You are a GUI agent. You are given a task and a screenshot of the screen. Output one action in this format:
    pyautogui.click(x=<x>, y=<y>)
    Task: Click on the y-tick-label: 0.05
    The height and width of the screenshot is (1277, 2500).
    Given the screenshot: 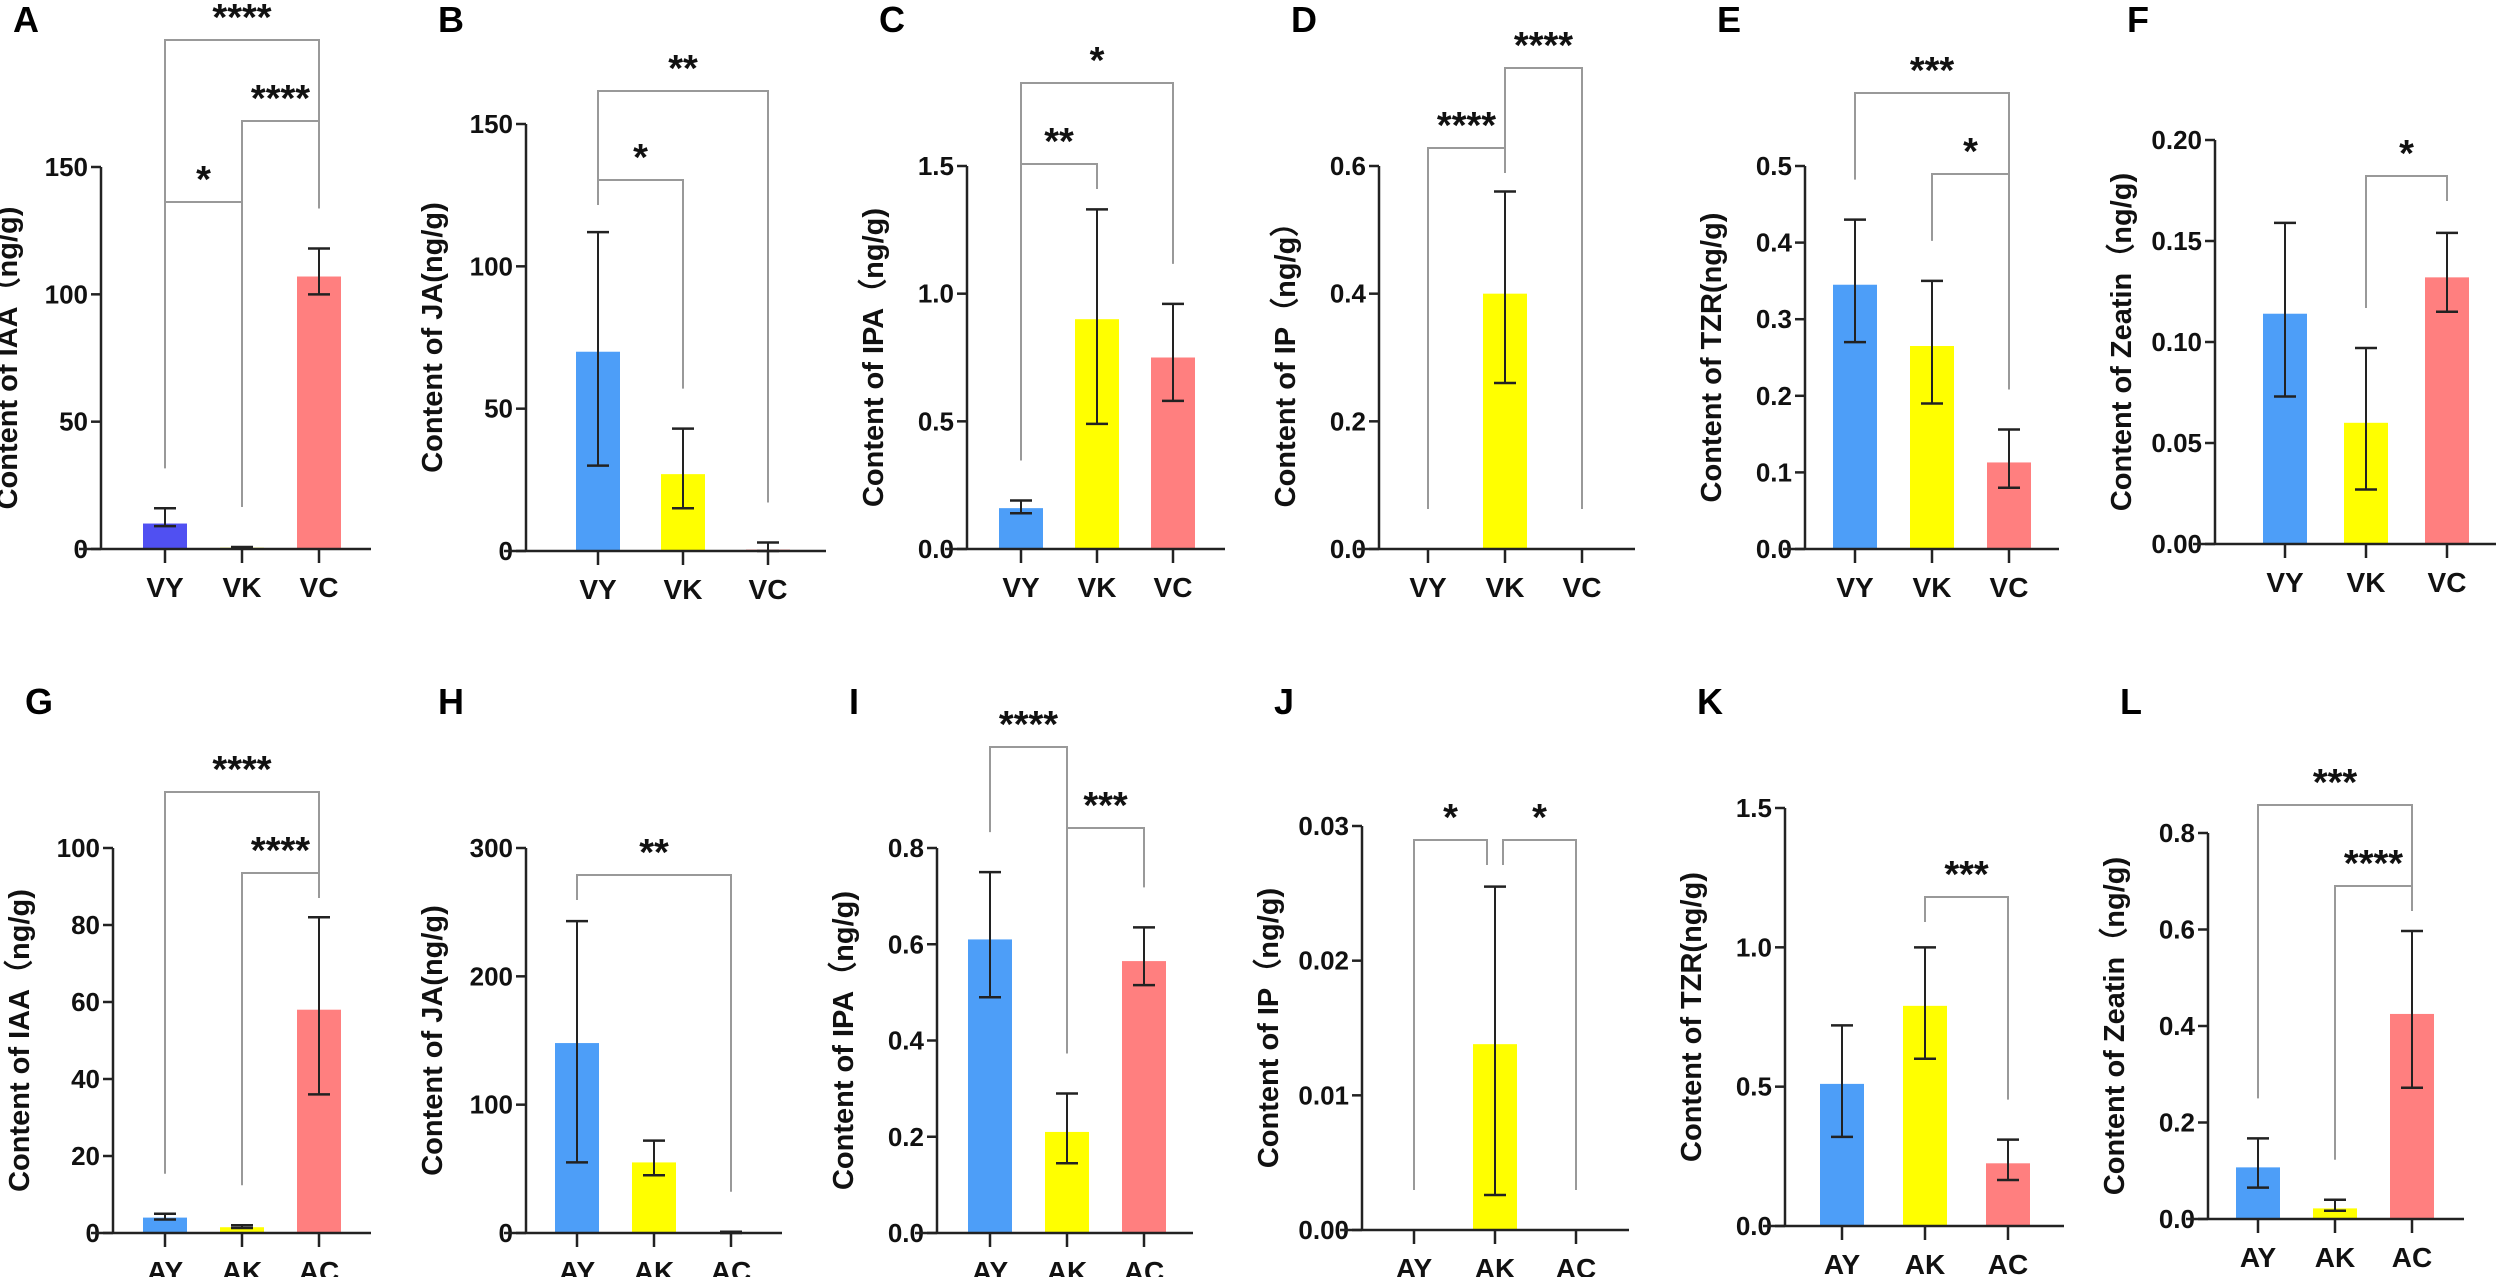 What is the action you would take?
    pyautogui.click(x=2176, y=443)
    